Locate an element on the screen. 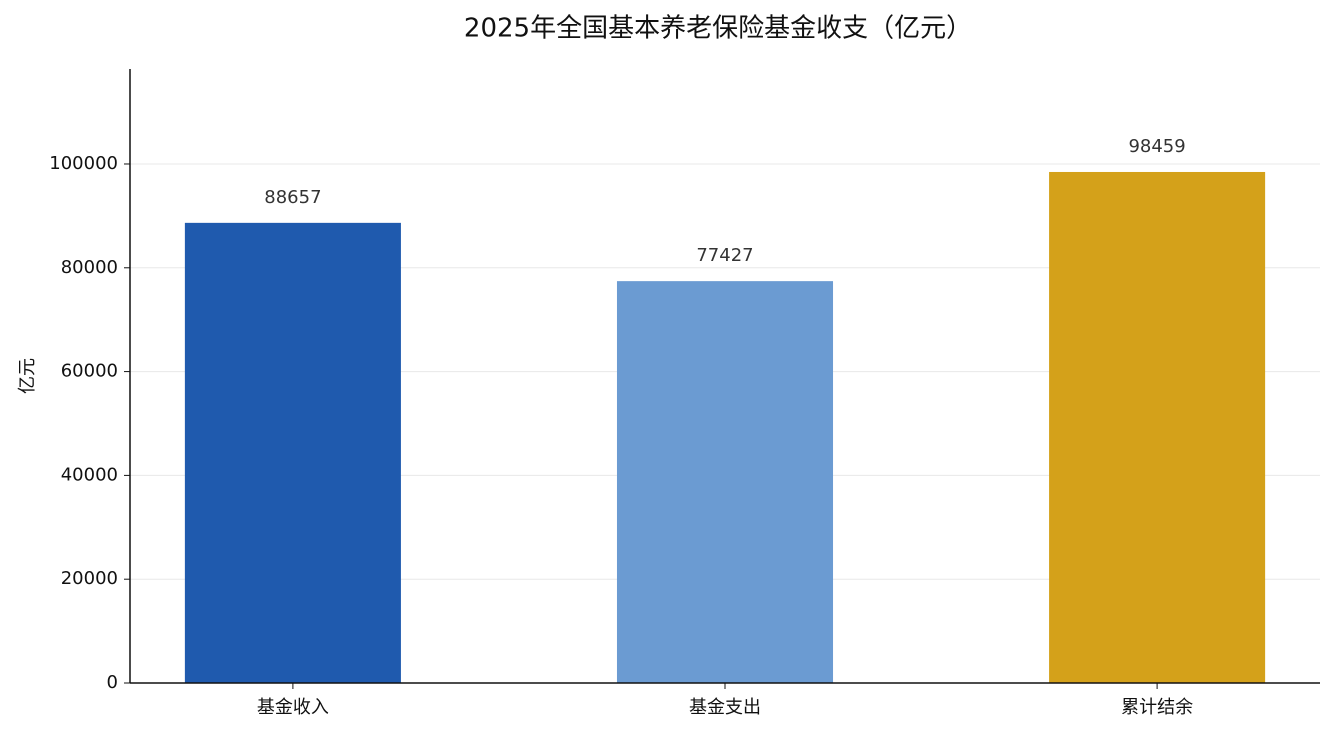 This screenshot has height=735, width=1335. x-tick-label: 累计结余 is located at coordinates (1157, 707).